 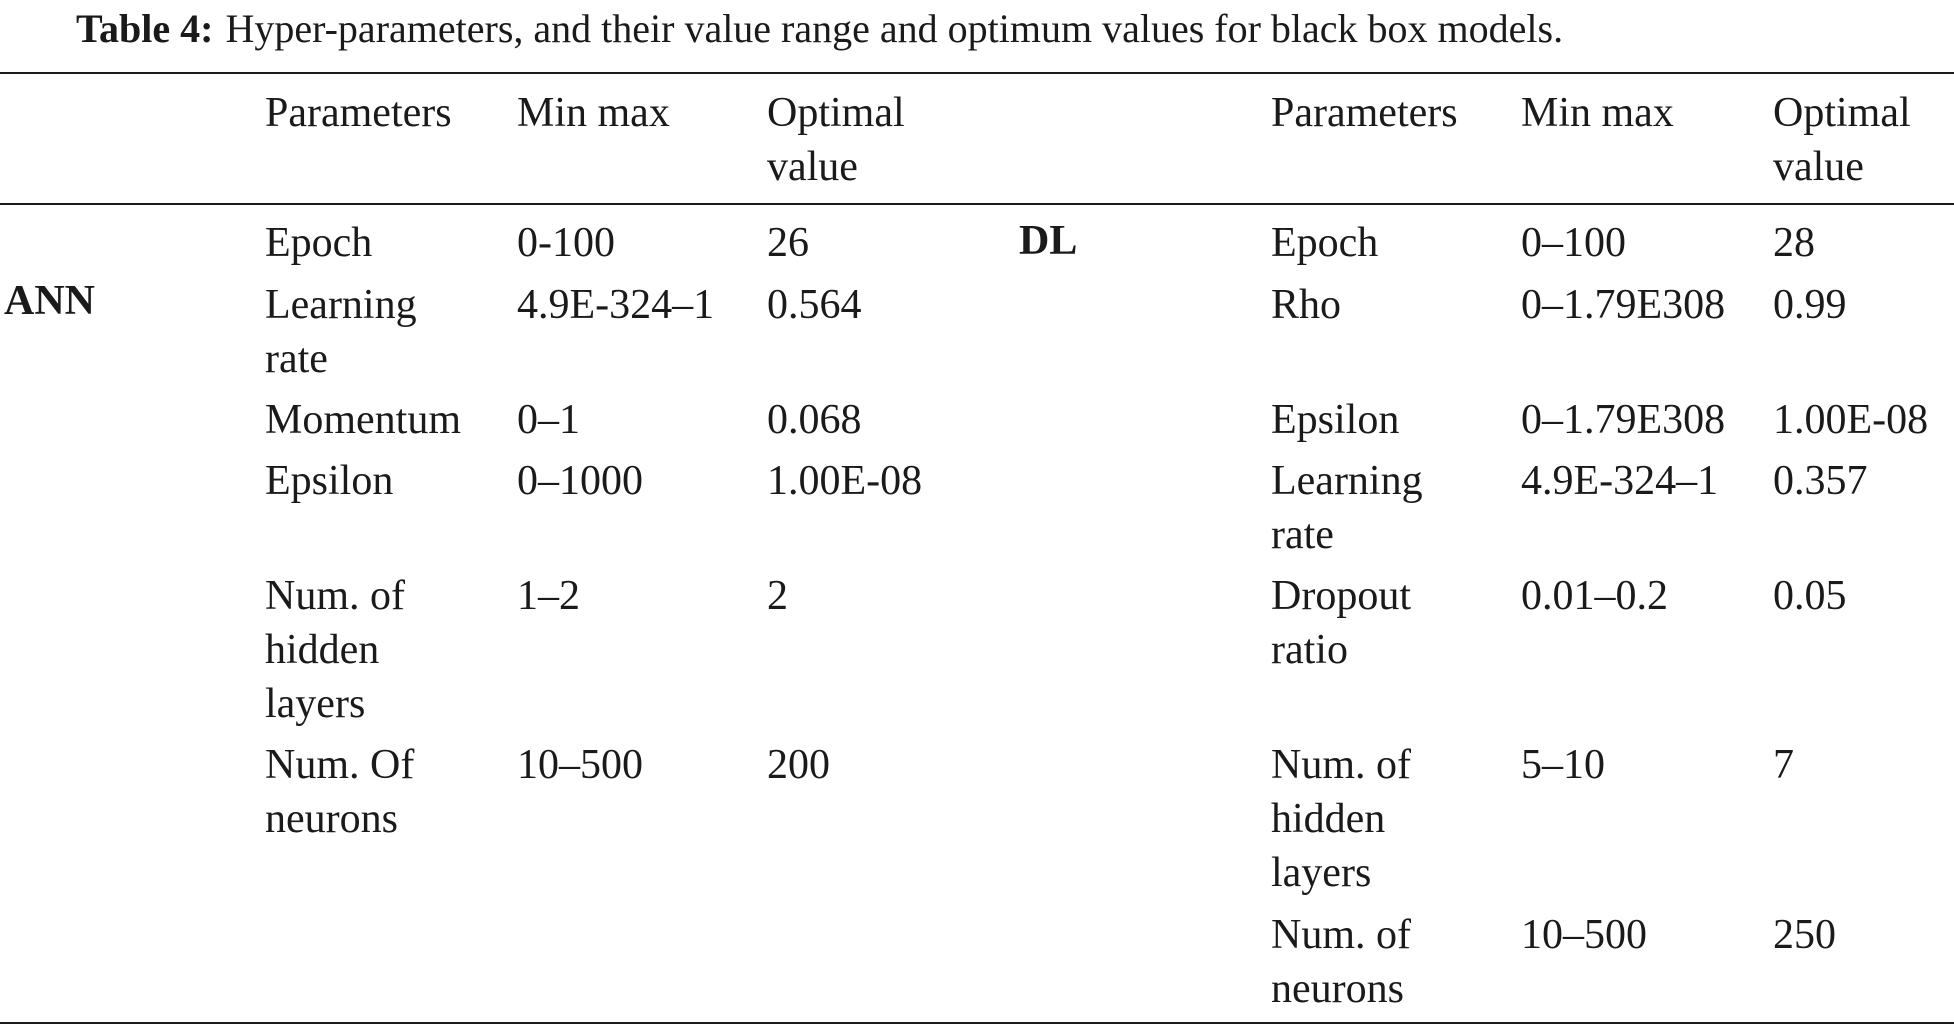 I want to click on dl-minmax-epoch: 0–100, so click(x=1573, y=243).